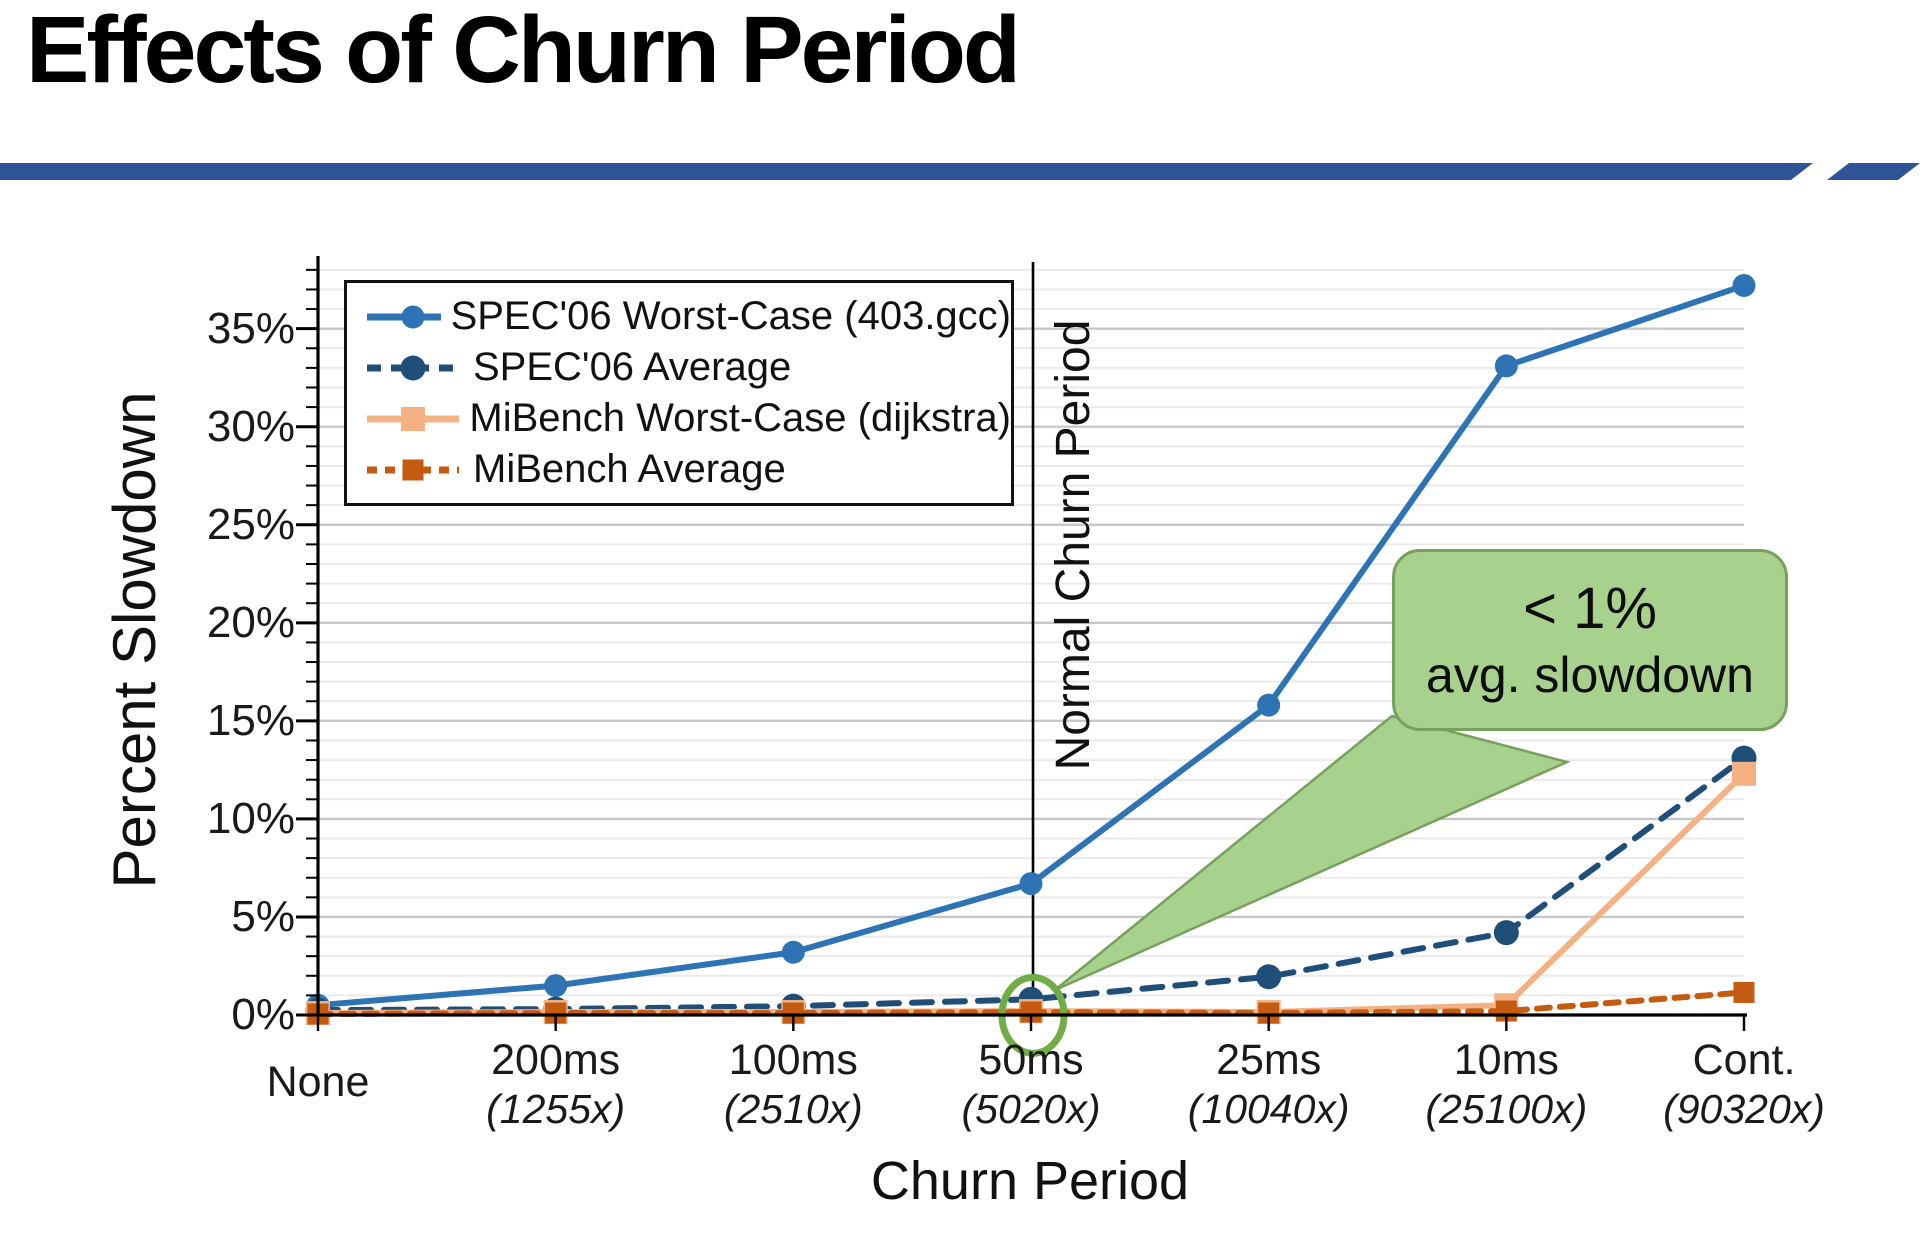 Image resolution: width=1920 pixels, height=1233 pixels. Describe the element at coordinates (250, 622) in the screenshot. I see `y-tick-label: 20%` at that location.